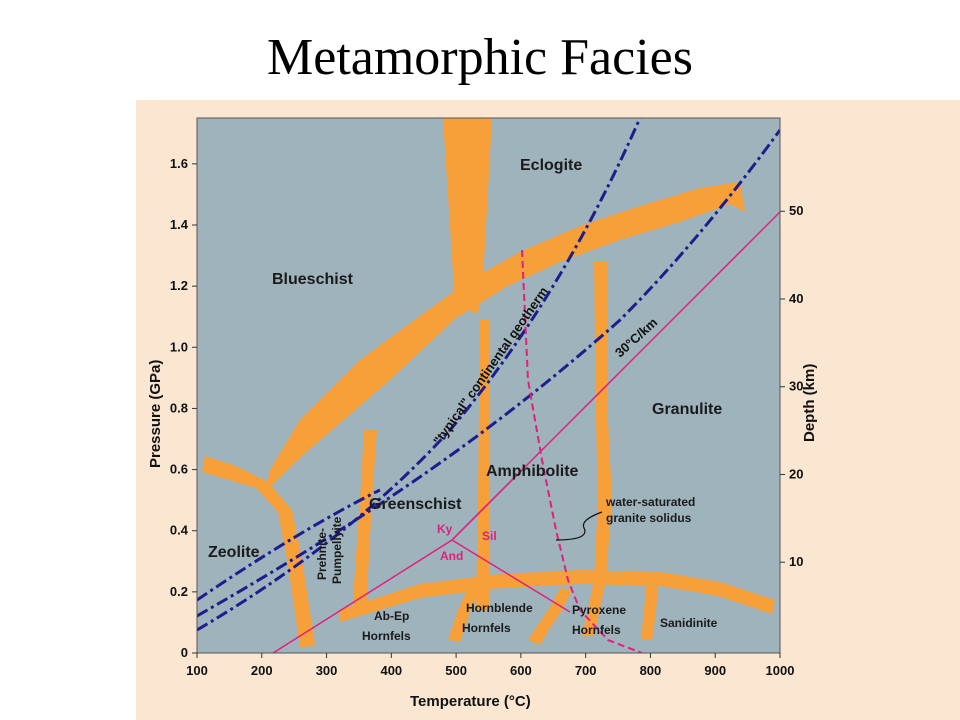 This screenshot has width=960, height=720. What do you see at coordinates (364, 521) in the screenshot?
I see `boundary-prehnite-greenschist` at bounding box center [364, 521].